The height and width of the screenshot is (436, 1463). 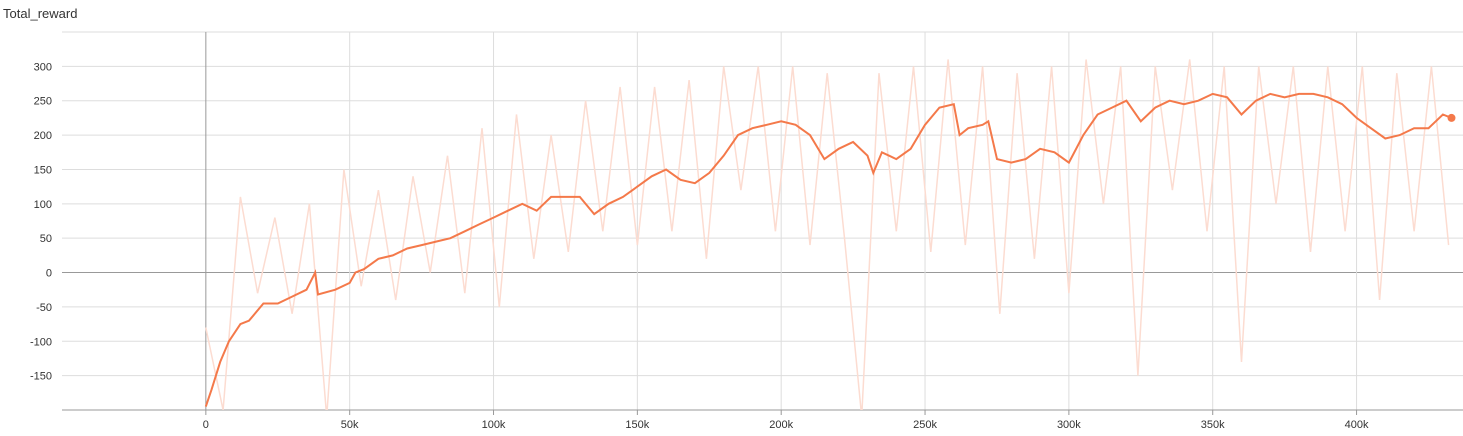 What do you see at coordinates (1069, 425) in the screenshot?
I see `x-tick-label: 300k` at bounding box center [1069, 425].